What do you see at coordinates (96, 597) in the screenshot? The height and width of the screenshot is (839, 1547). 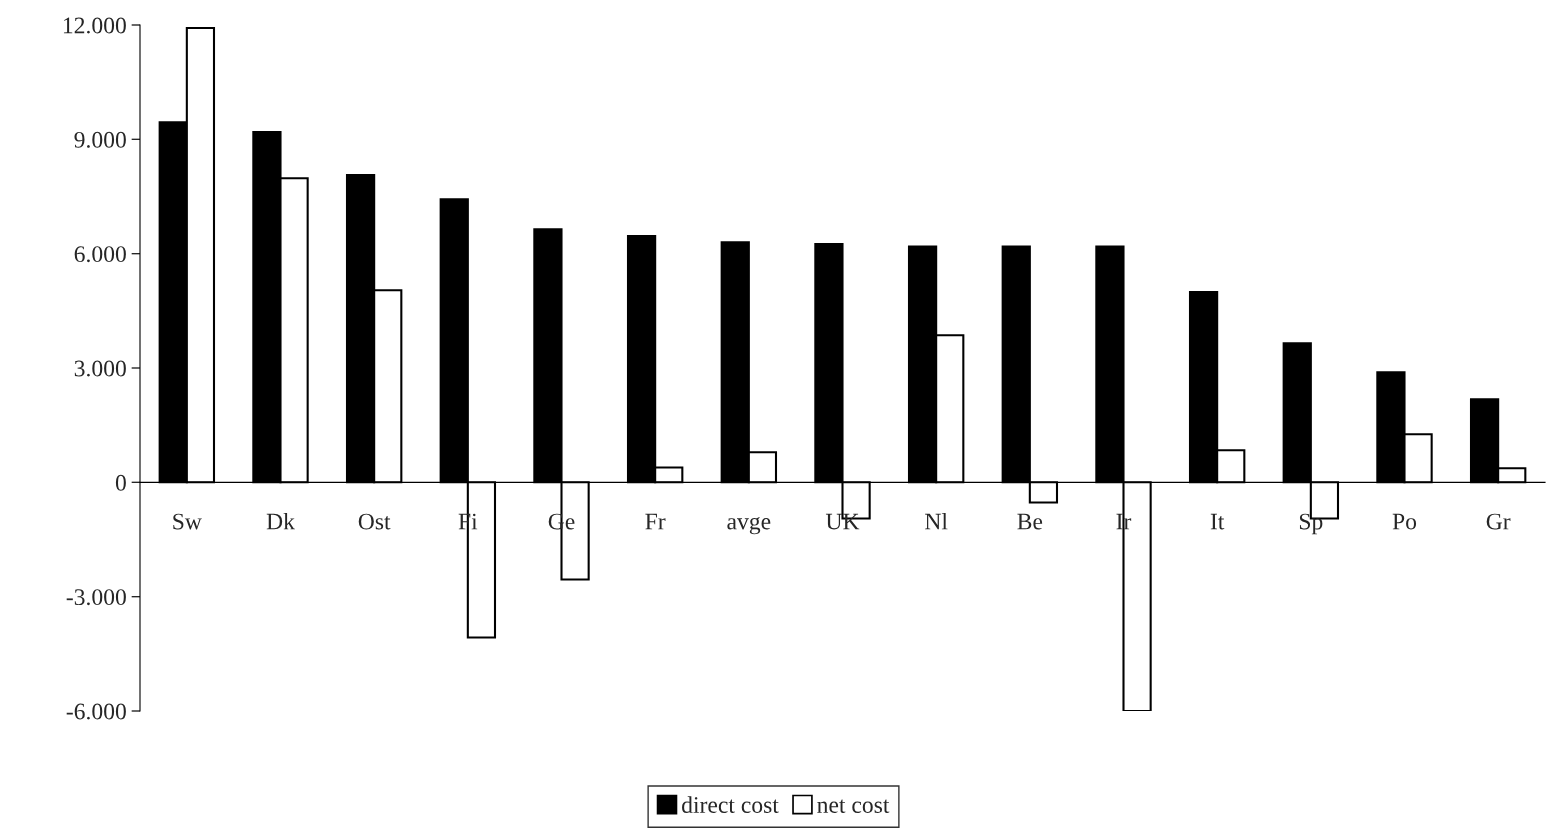 I see `y-tick-label: -3.000` at bounding box center [96, 597].